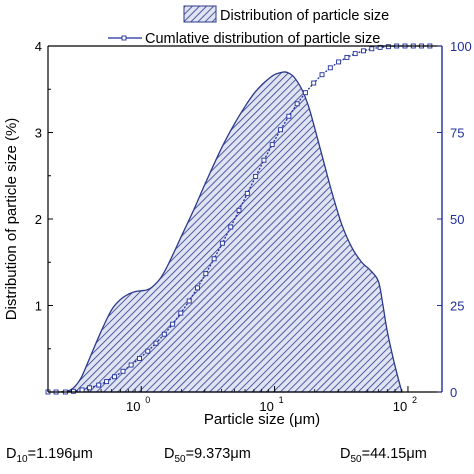 This screenshot has height=474, width=474. What do you see at coordinates (304, 16) in the screenshot?
I see `legend-label-distribution: Distribution of particle size` at bounding box center [304, 16].